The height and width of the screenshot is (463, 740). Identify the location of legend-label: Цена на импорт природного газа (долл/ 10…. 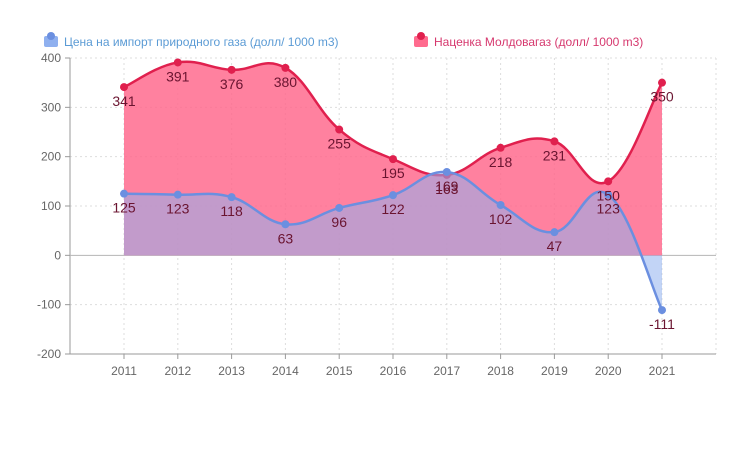
(201, 42).